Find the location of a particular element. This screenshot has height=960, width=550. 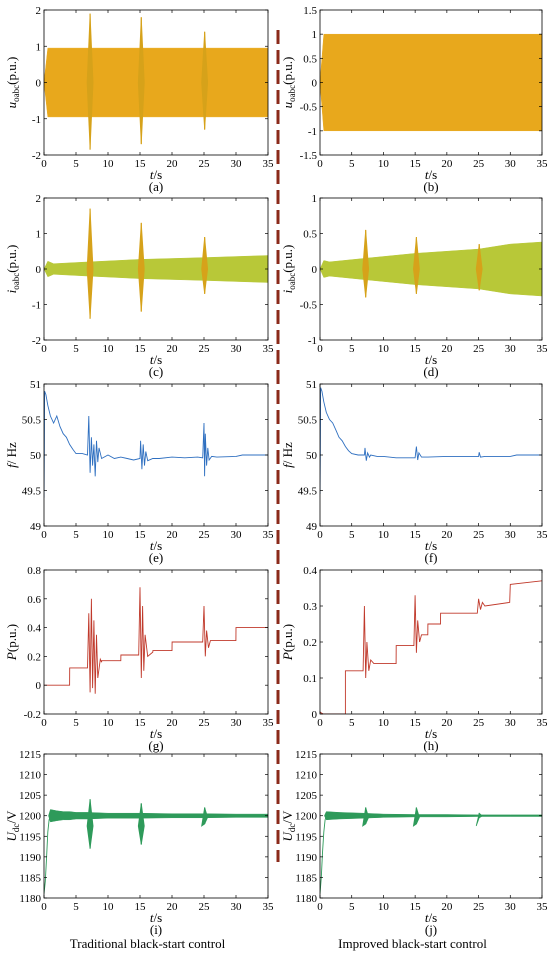

chart-panel-c: 0 5 10 15 20 25 30 35 -2 -1 0 1 2 t/s(c) ioabc(p.u.) is located at coordinates (139, 286).